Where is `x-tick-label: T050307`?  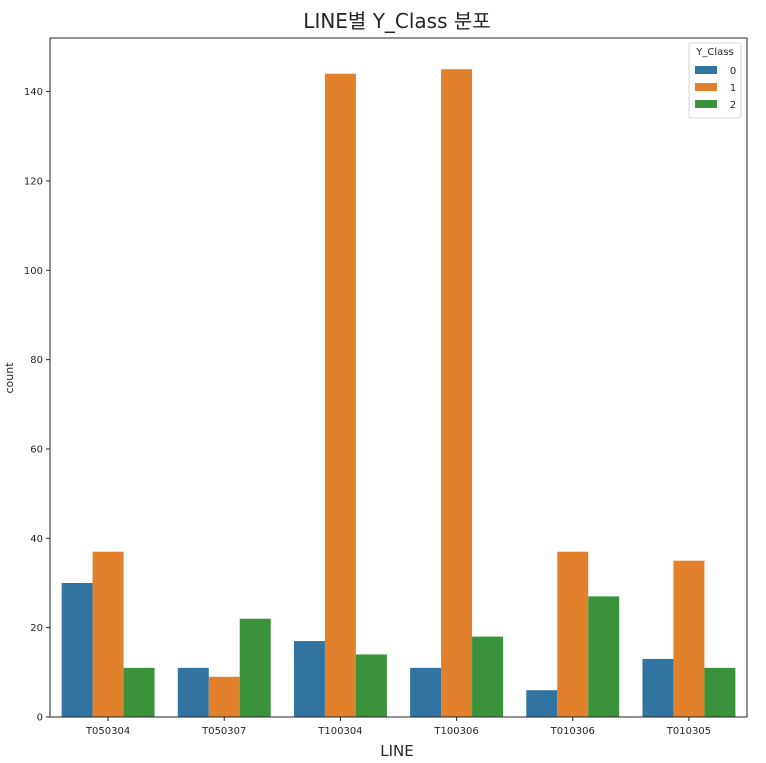
x-tick-label: T050307 is located at coordinates (223, 731).